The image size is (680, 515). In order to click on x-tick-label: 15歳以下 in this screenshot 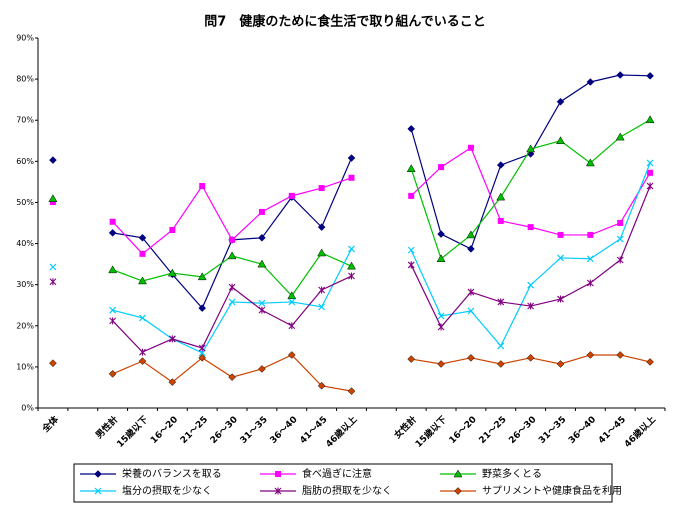, I will do `click(132, 431)`.